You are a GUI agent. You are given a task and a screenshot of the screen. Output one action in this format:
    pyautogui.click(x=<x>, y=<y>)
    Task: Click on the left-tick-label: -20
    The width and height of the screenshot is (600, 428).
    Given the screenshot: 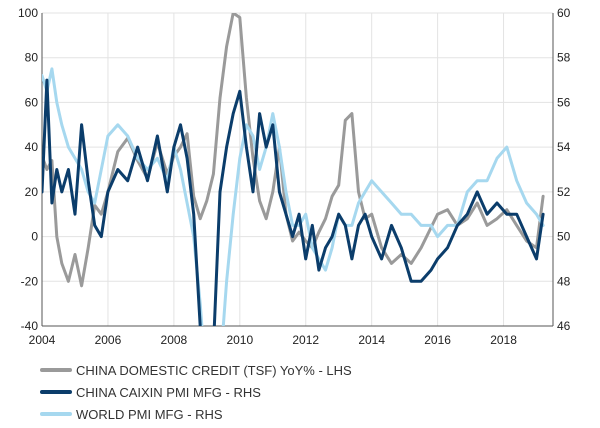 What is the action you would take?
    pyautogui.click(x=30, y=281)
    